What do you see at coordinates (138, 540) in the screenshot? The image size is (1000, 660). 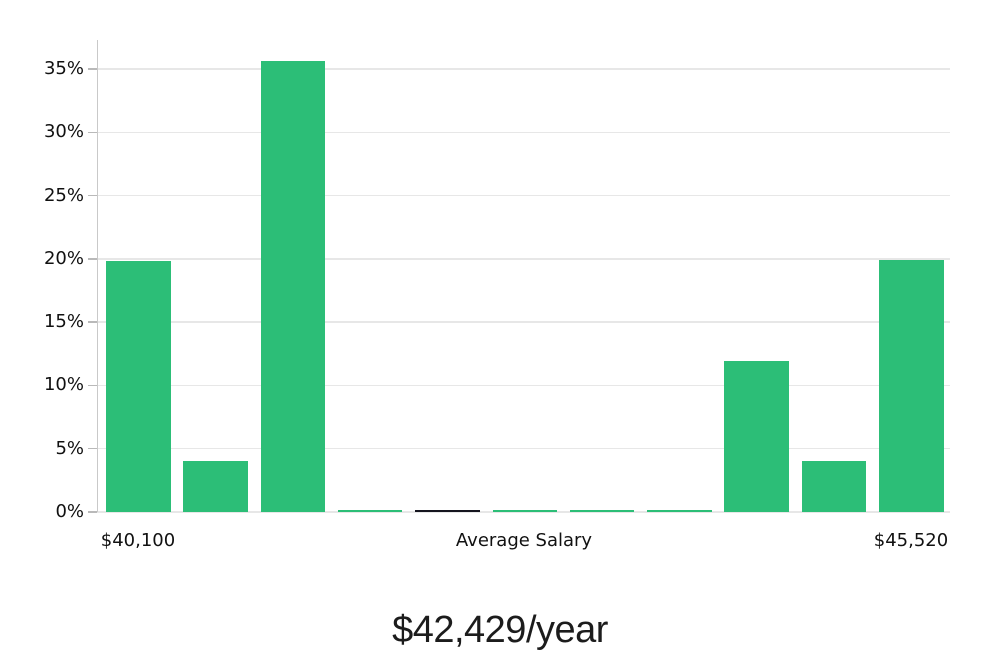 I see `x-tick-label-min-salary: $40,100` at bounding box center [138, 540].